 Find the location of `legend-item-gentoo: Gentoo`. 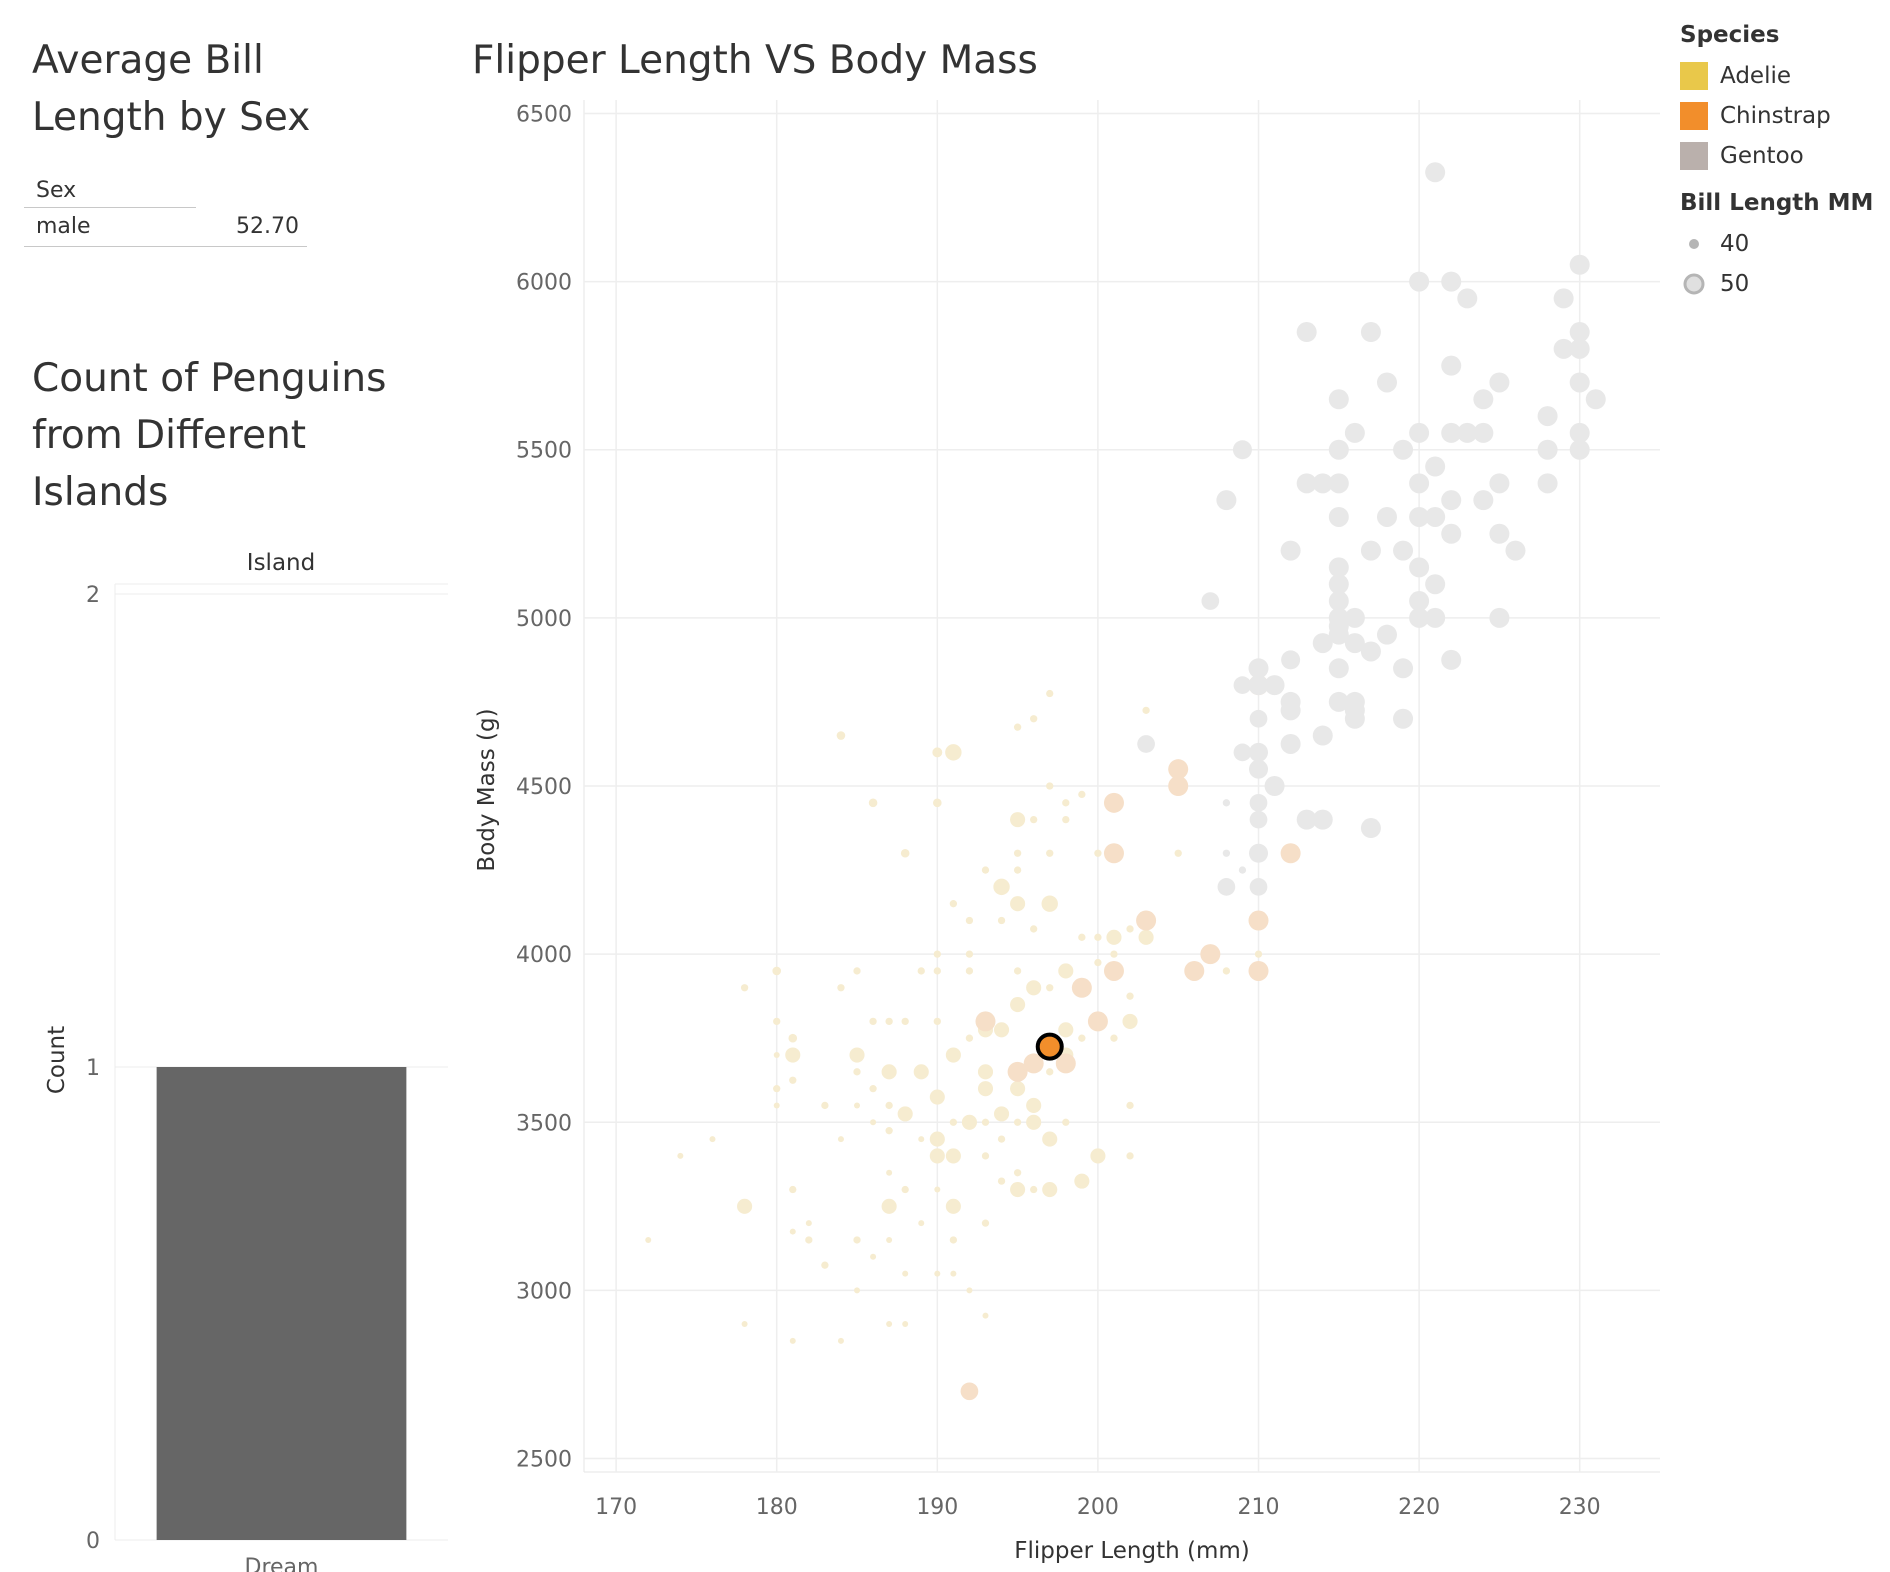

legend-item-gentoo: Gentoo is located at coordinates (1780, 156).